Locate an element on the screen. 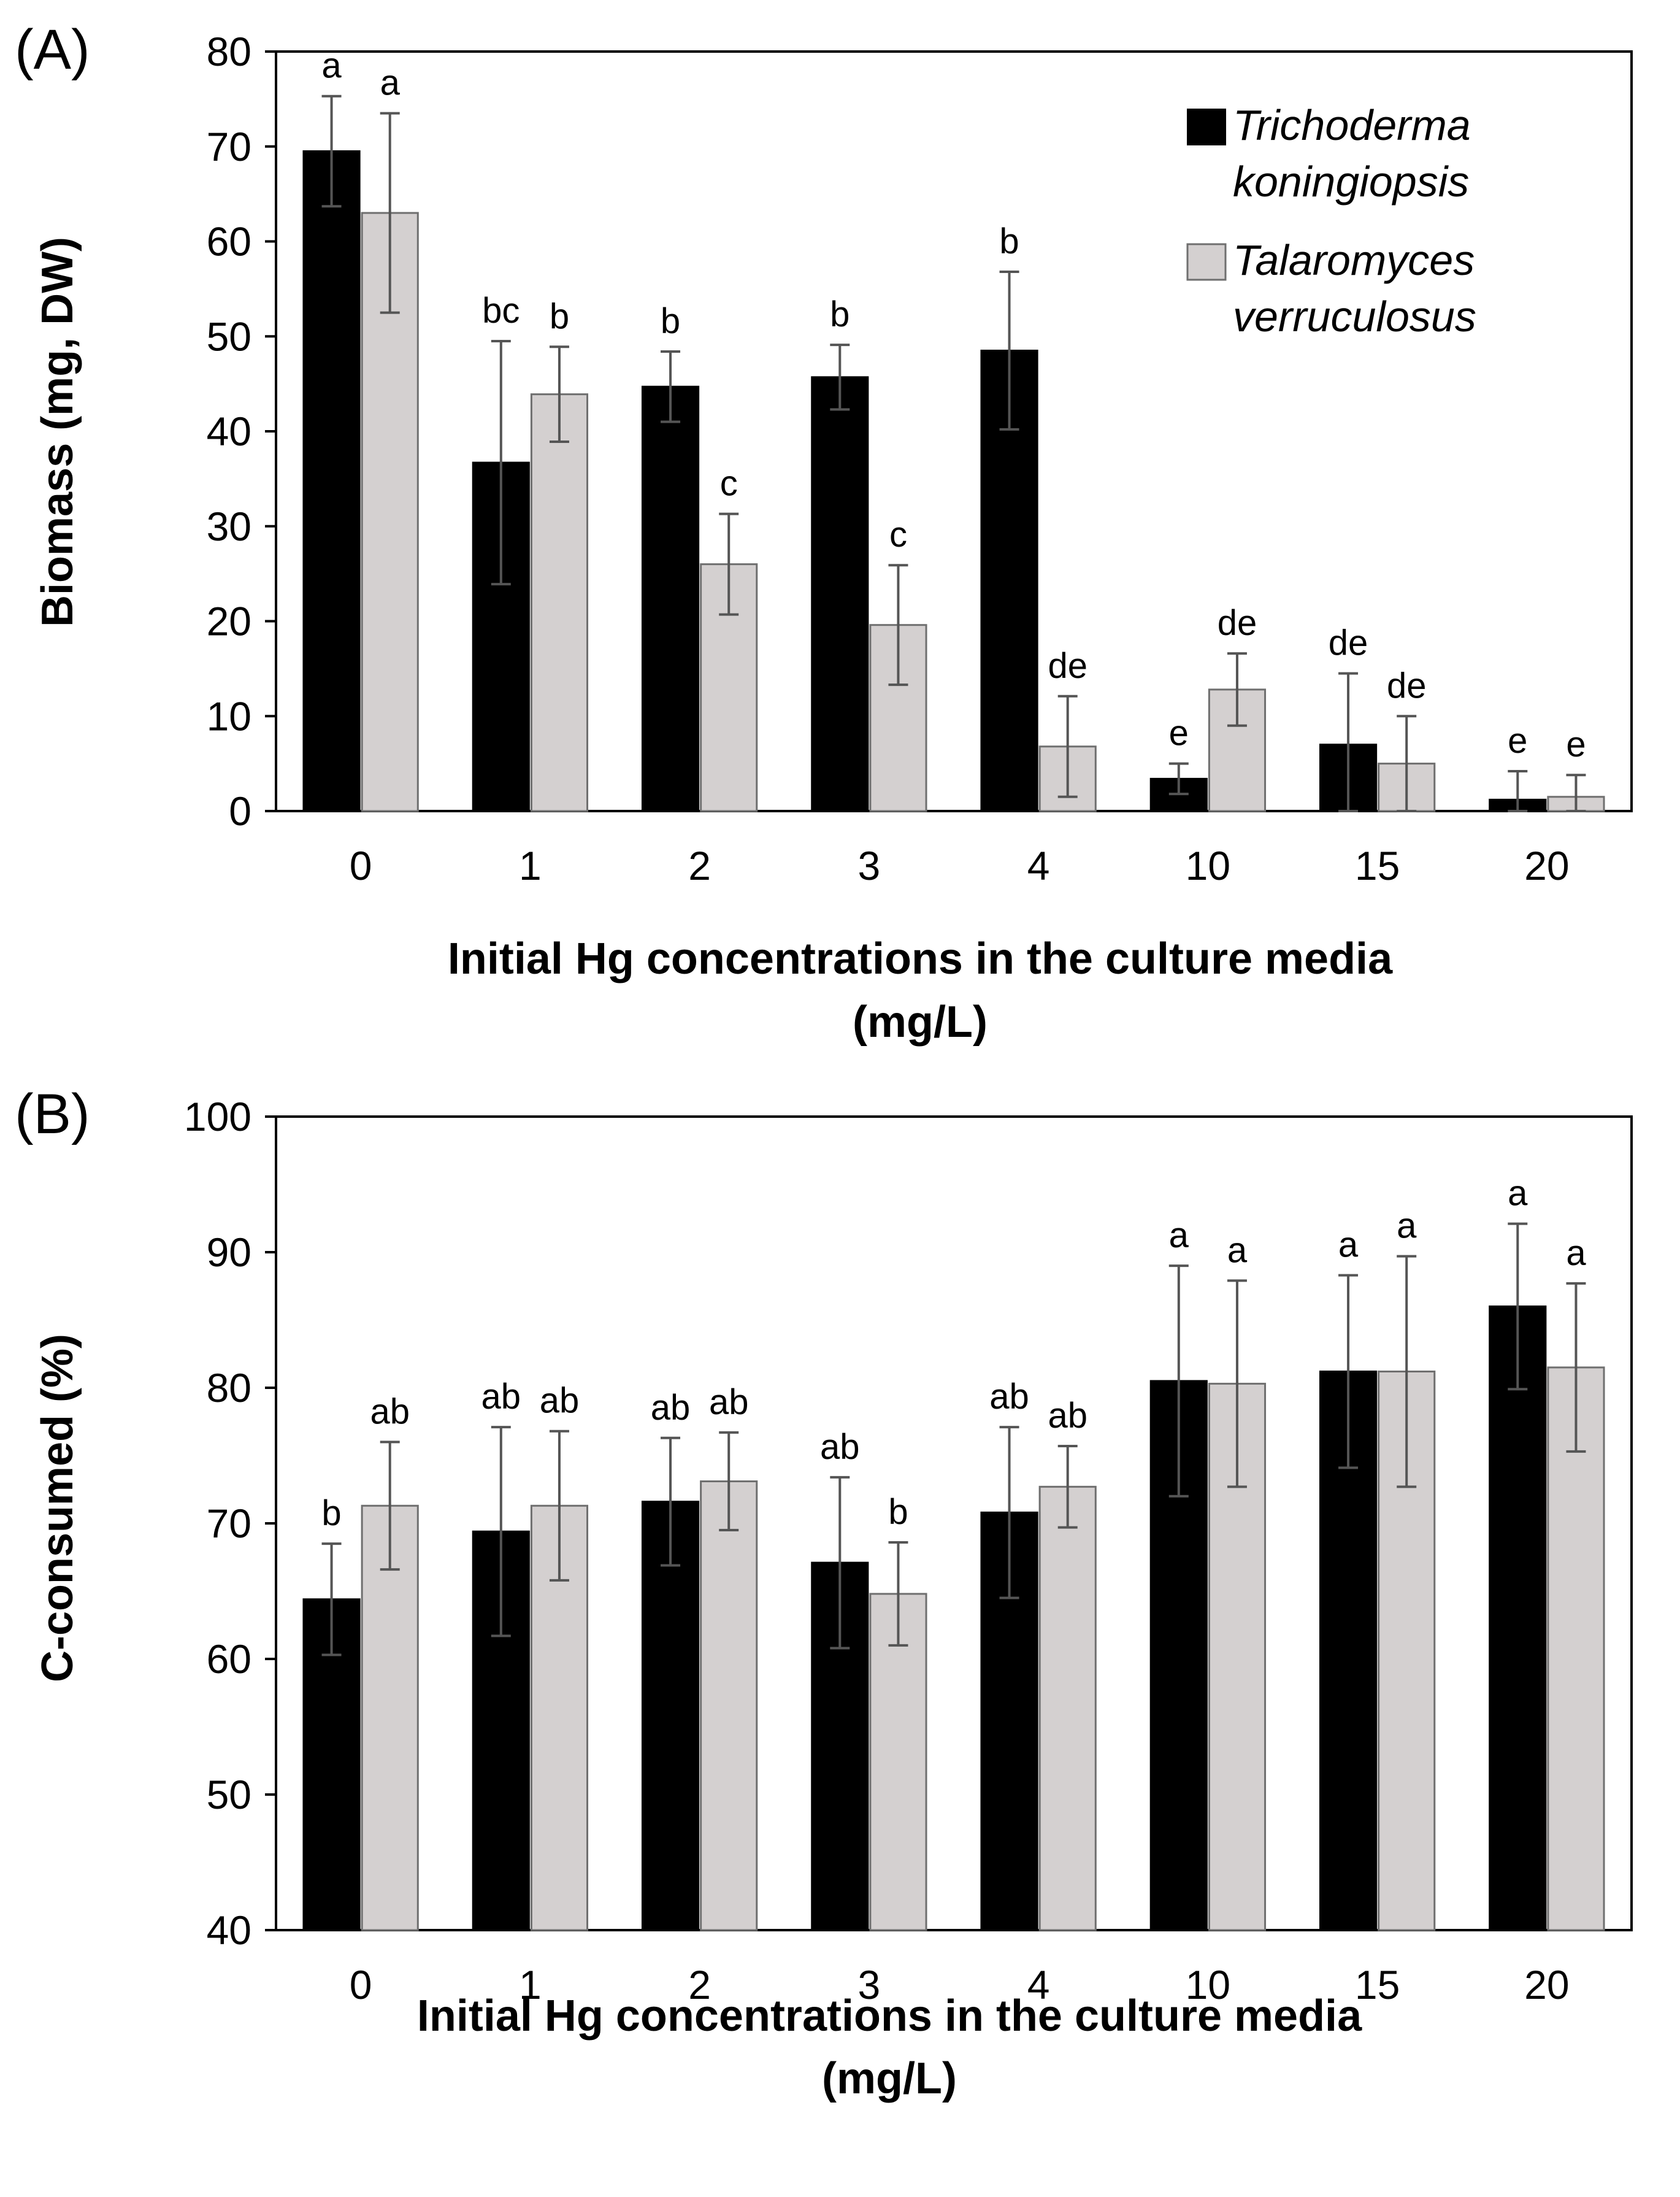  panel-b-sig-letter-s2-10: a is located at coordinates (1237, 1250).